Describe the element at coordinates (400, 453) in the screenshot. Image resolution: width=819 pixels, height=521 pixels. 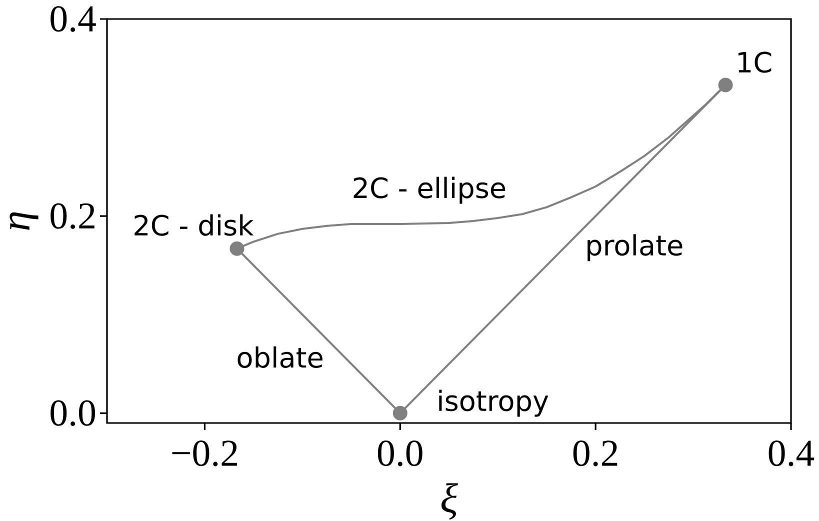
I see `x-tick-label: 0.0` at that location.